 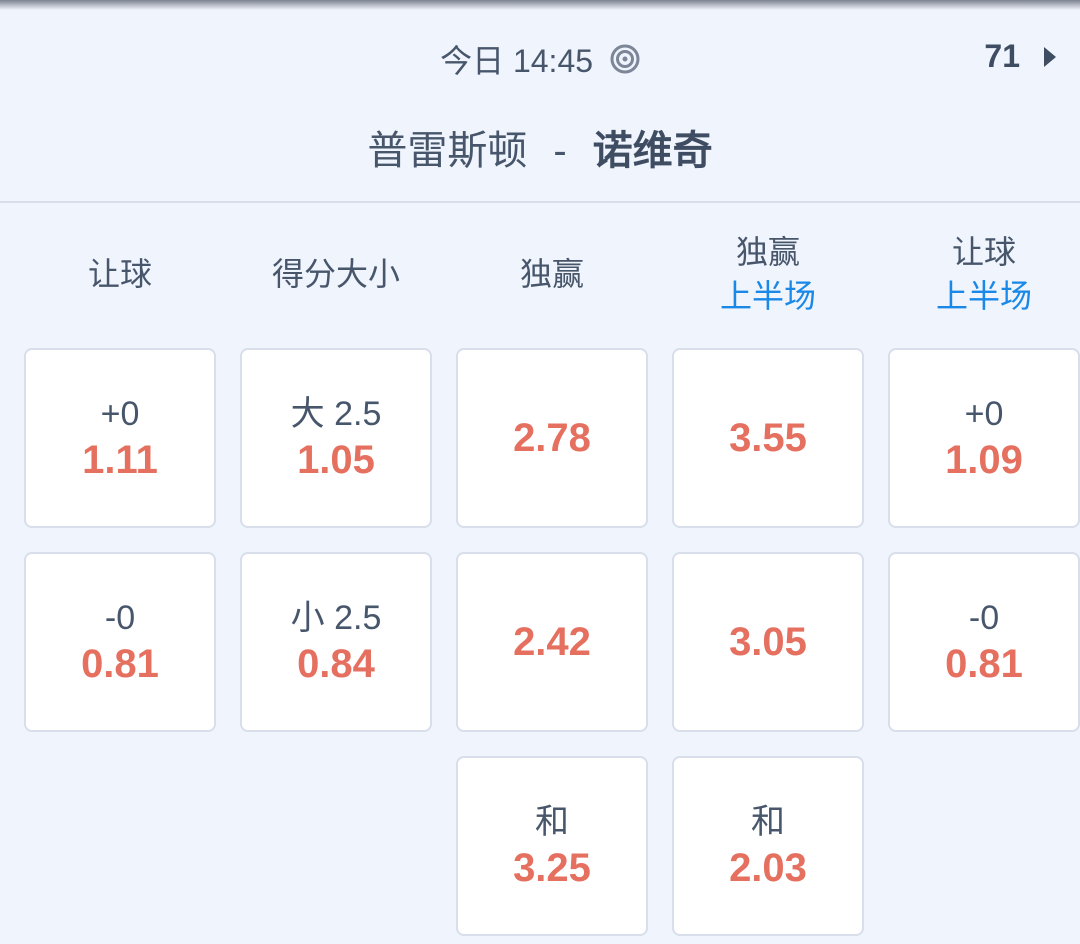 What do you see at coordinates (768, 274) in the screenshot?
I see `column-header: 独赢 上半场` at bounding box center [768, 274].